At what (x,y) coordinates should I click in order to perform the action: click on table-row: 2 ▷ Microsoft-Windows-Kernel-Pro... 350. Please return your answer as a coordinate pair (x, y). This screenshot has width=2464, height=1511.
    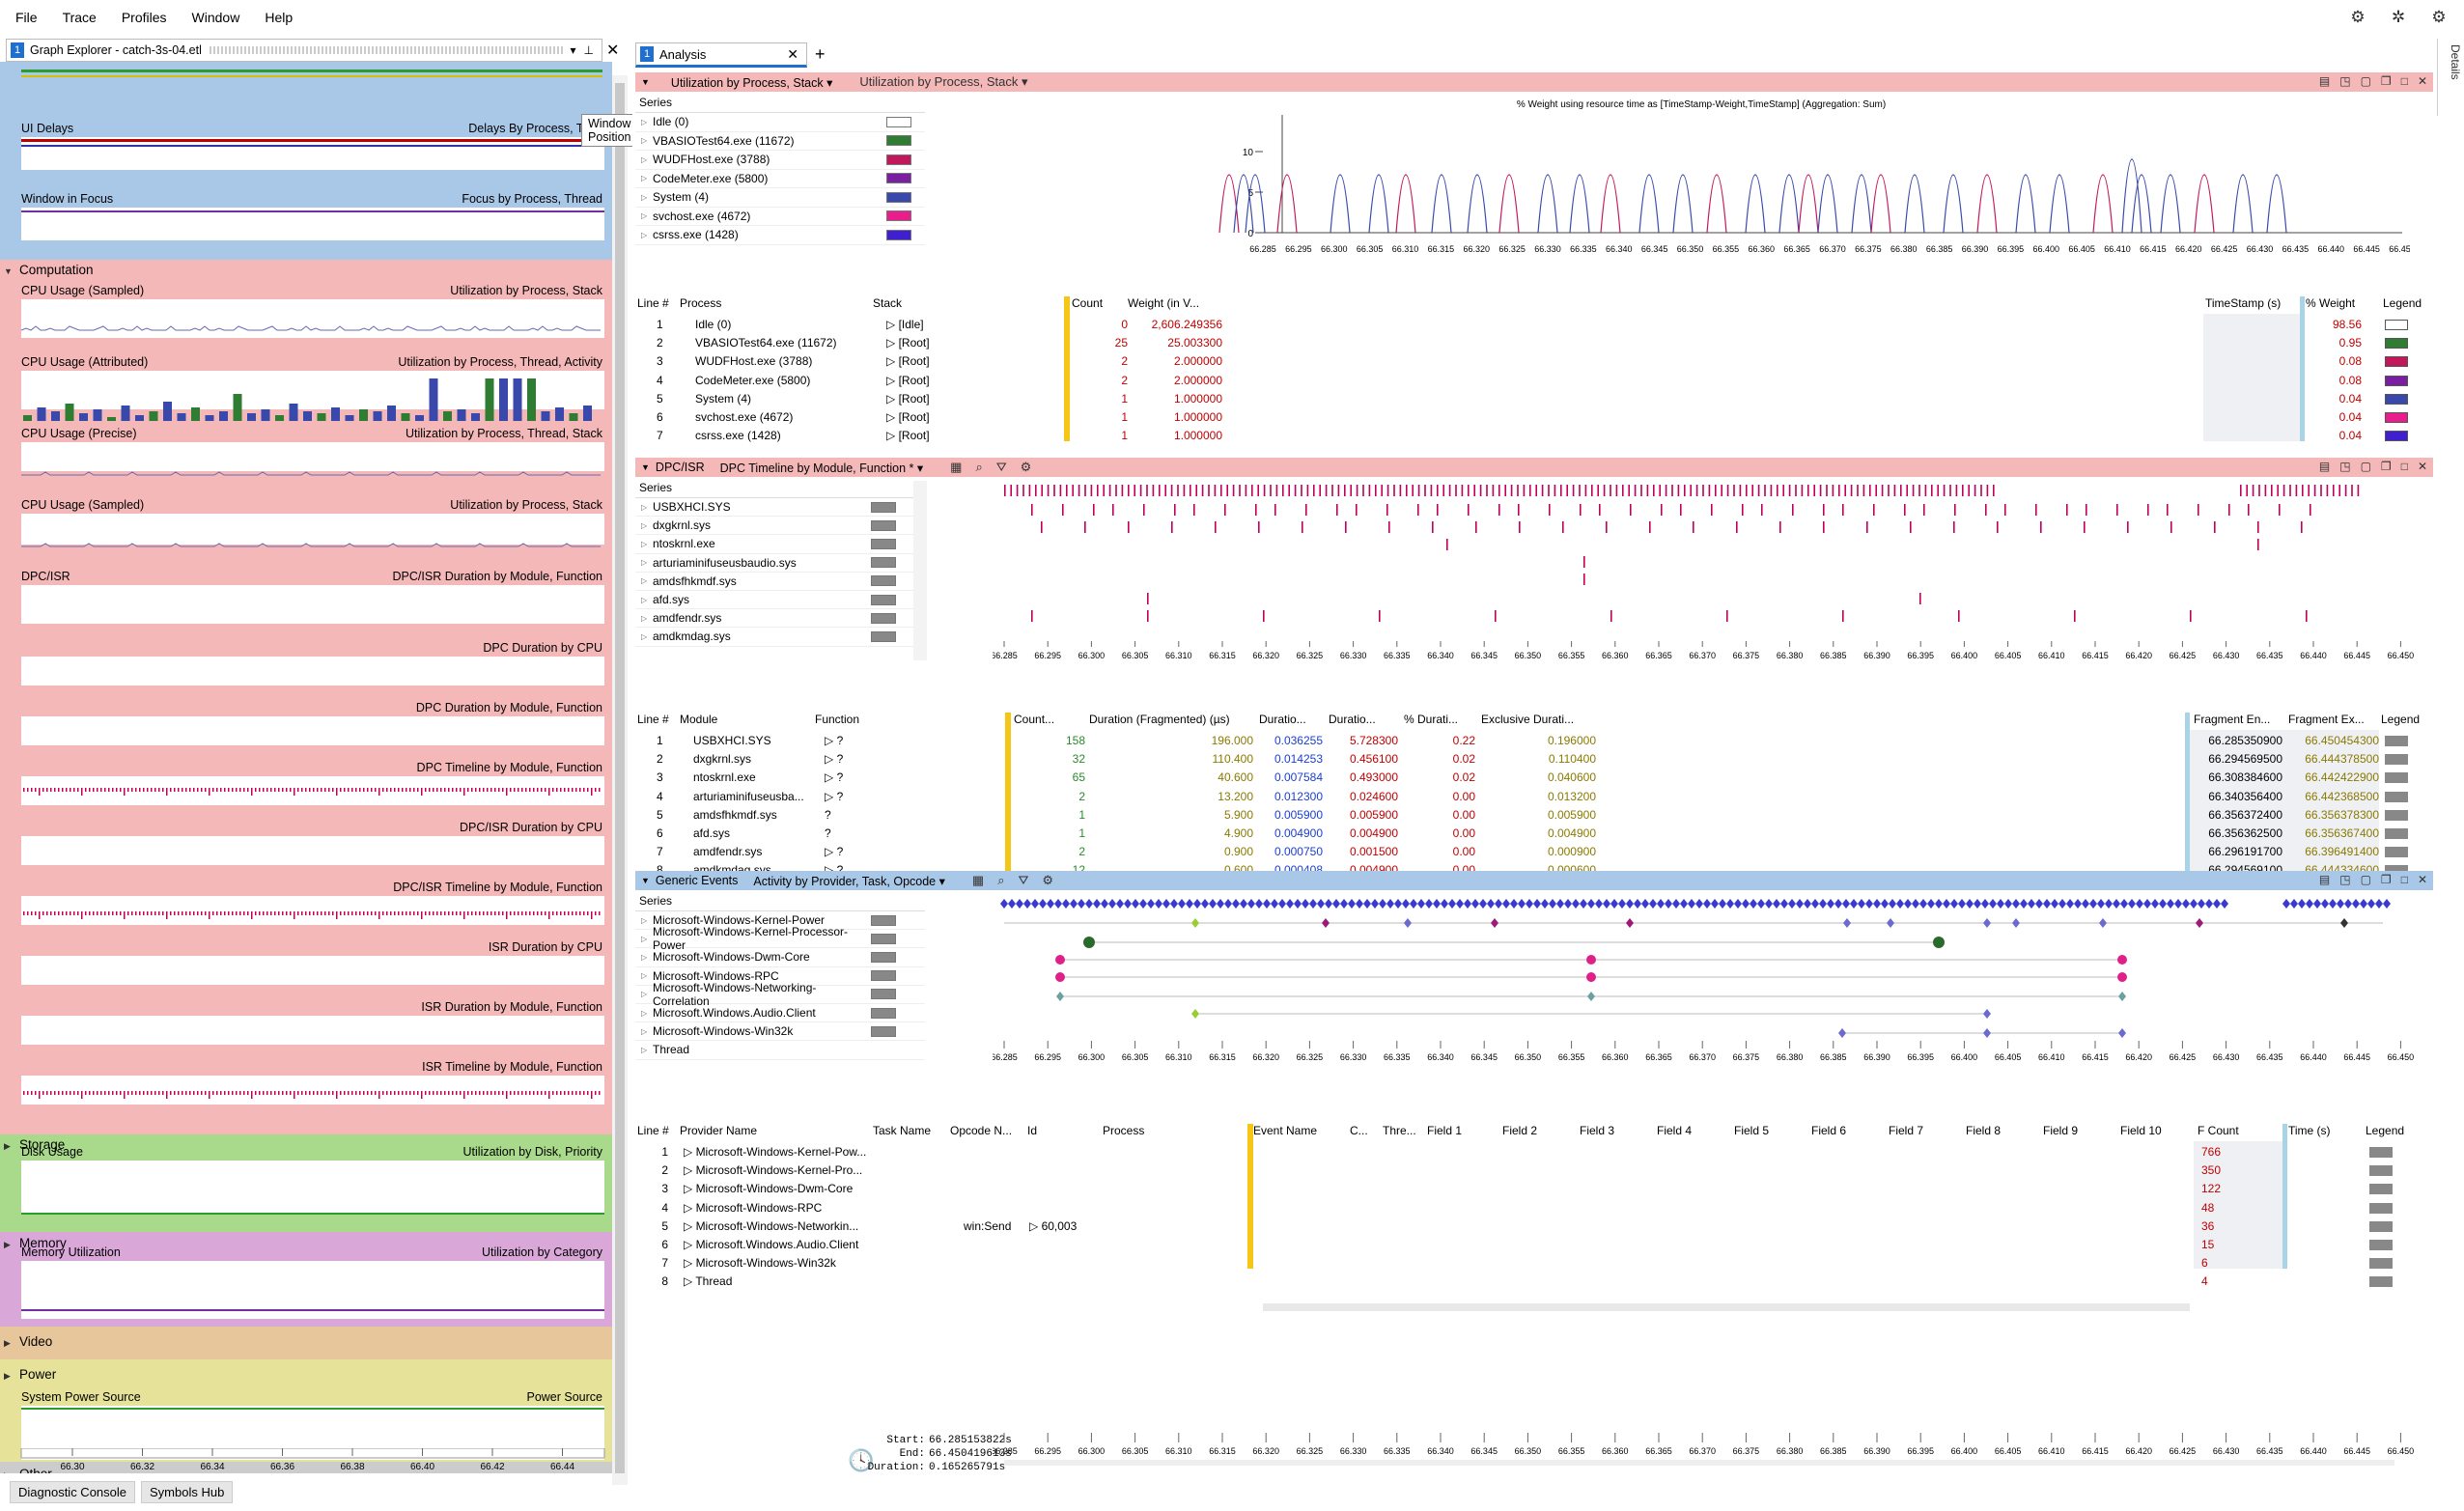
    Looking at the image, I should click on (1534, 1170).